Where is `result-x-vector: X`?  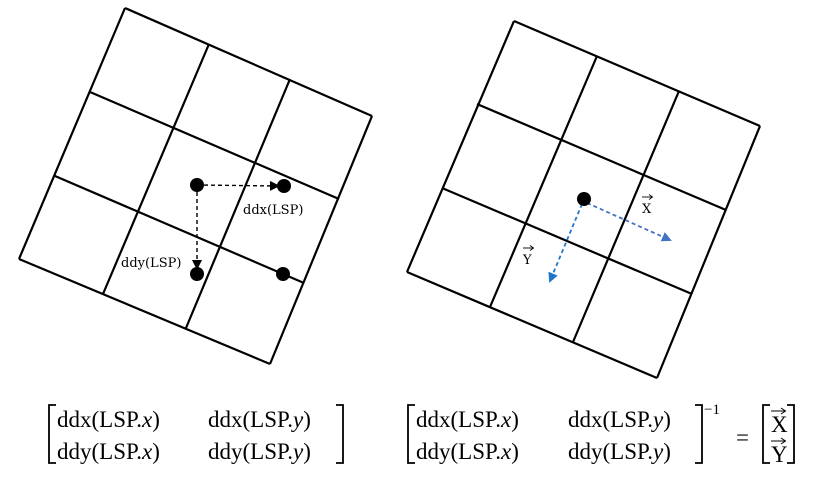
result-x-vector: X is located at coordinates (779, 422).